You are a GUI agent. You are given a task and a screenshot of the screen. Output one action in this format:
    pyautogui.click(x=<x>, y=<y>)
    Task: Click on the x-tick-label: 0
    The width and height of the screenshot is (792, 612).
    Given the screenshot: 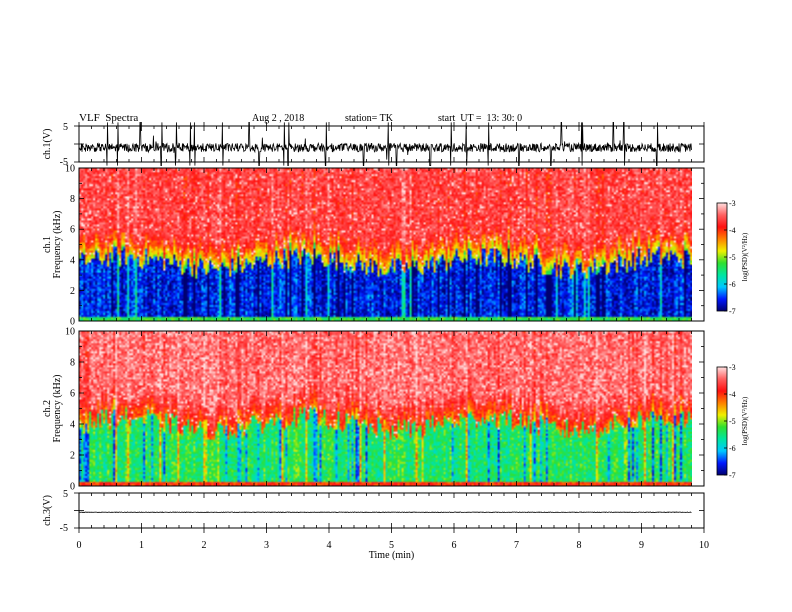 What is the action you would take?
    pyautogui.click(x=79, y=545)
    